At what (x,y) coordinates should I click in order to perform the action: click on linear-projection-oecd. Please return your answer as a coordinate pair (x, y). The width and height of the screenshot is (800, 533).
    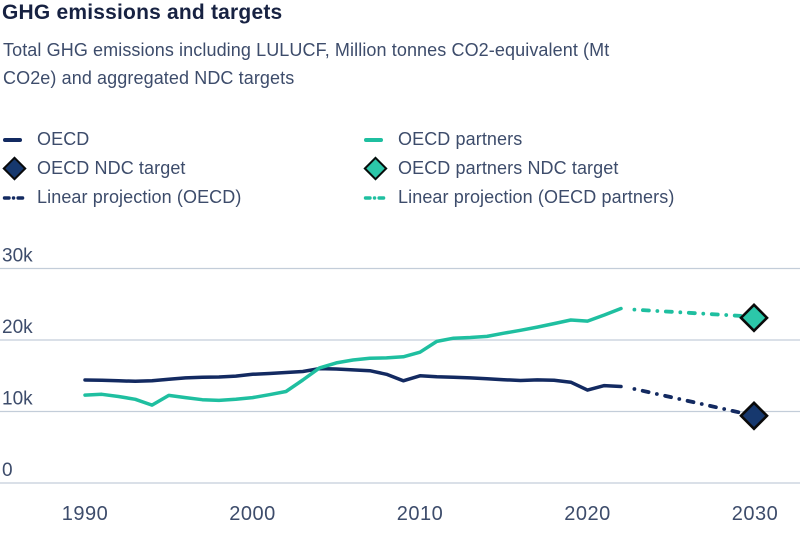
    Looking at the image, I should click on (689, 401).